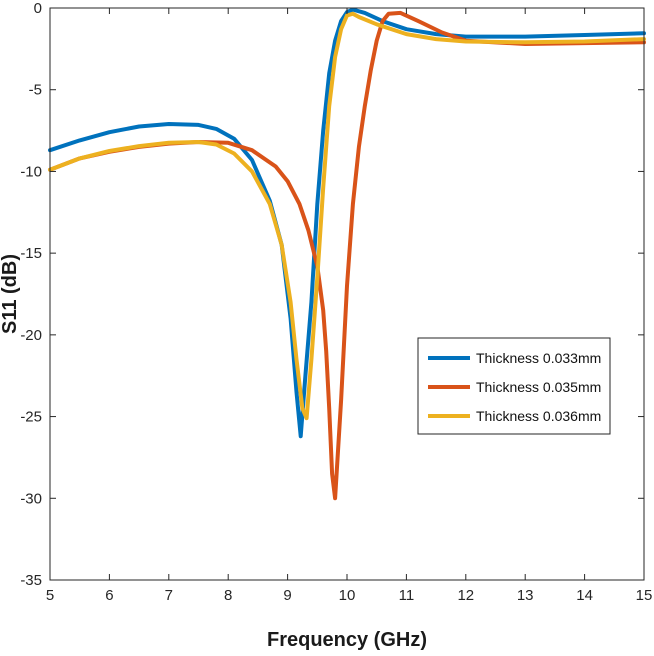  Describe the element at coordinates (538, 358) in the screenshot. I see `legend-label-1: Thickness 0.033mm` at that location.